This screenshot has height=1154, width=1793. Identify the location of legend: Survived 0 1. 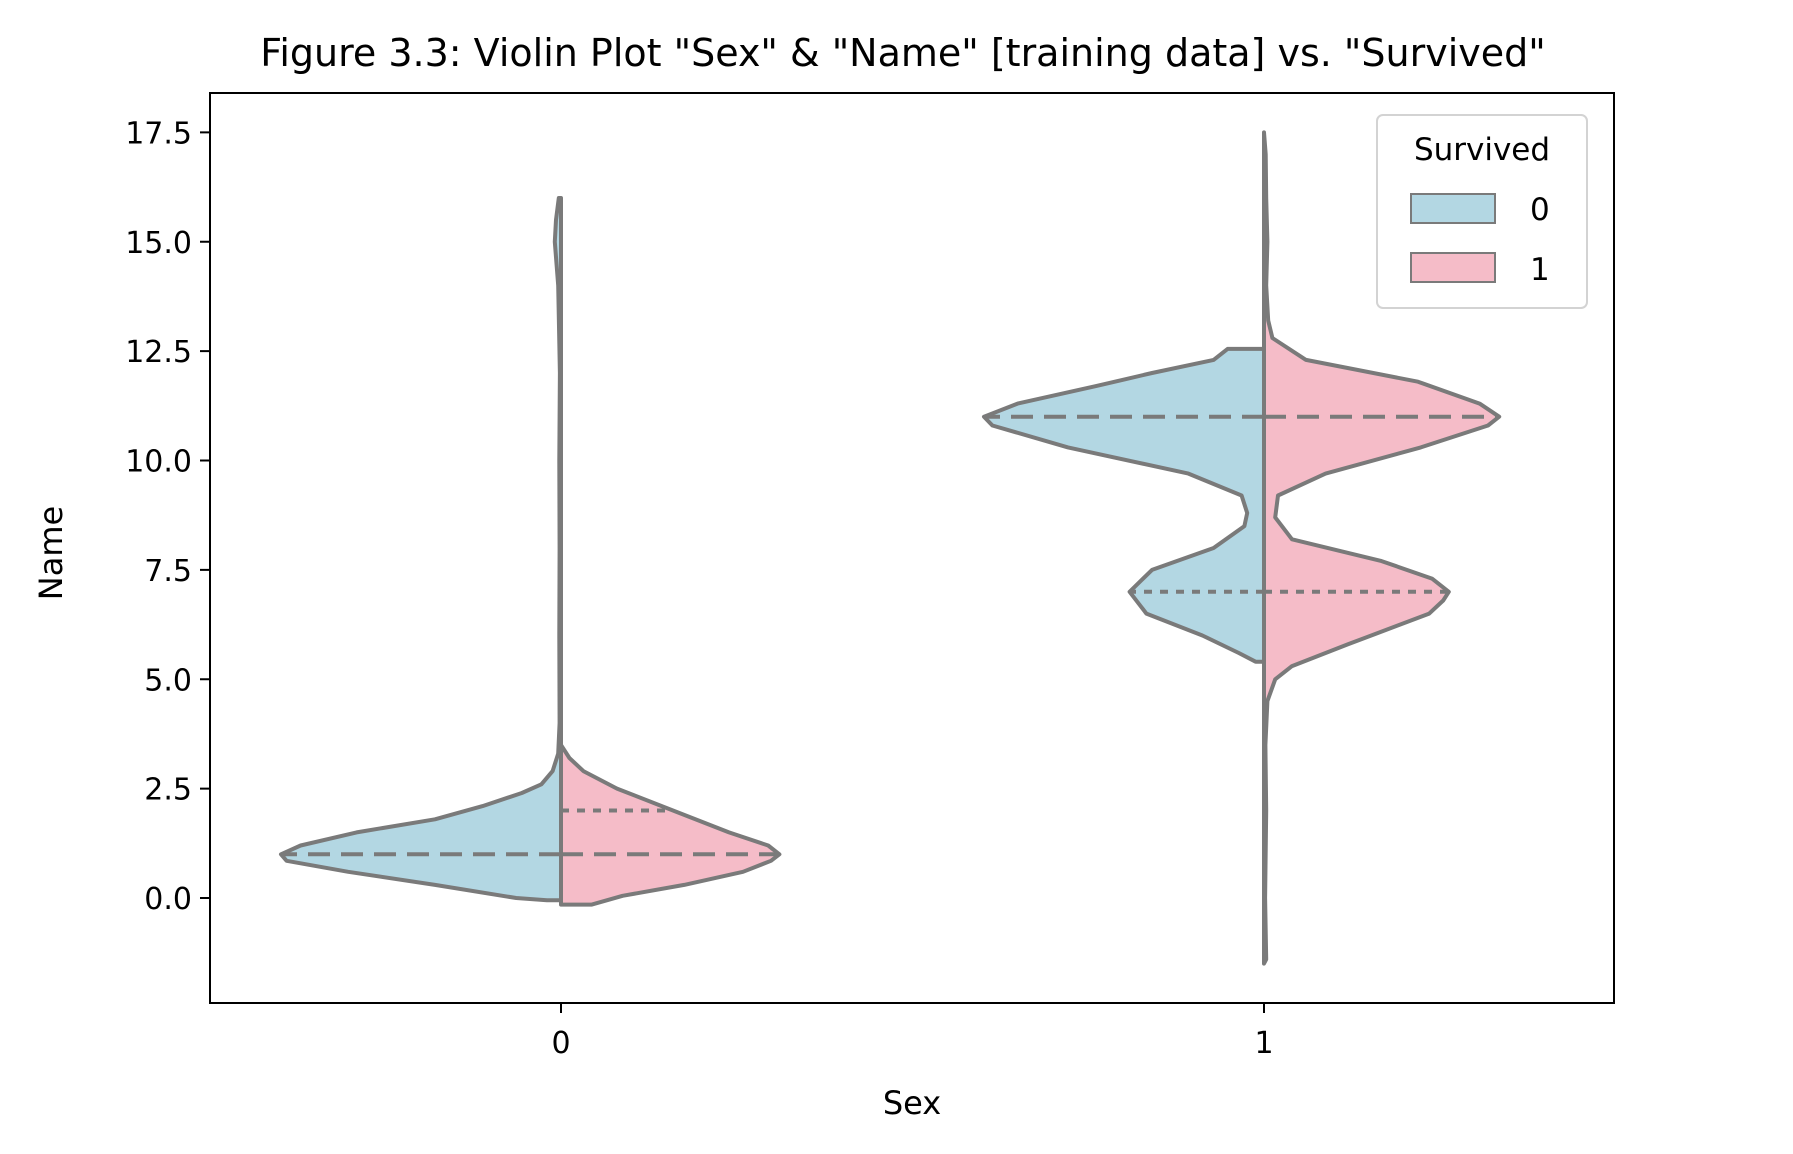
(1482, 211).